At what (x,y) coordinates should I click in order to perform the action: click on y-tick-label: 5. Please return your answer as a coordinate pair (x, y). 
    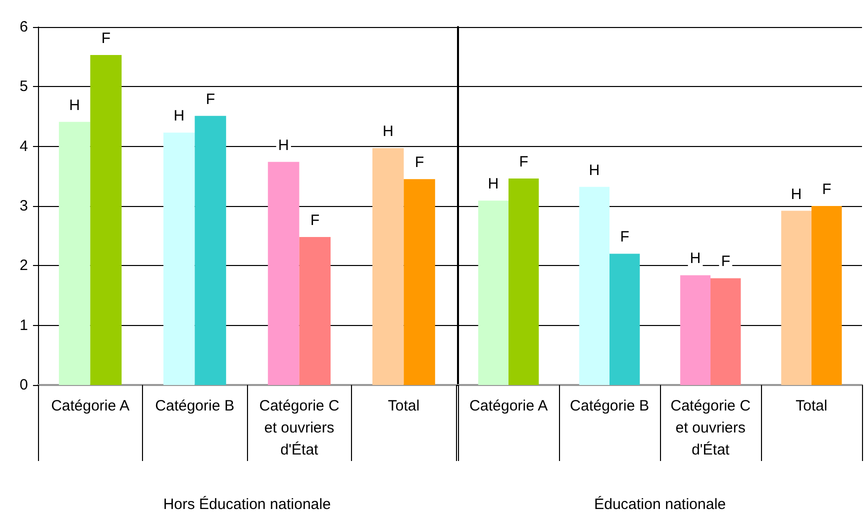
    Looking at the image, I should click on (24, 87).